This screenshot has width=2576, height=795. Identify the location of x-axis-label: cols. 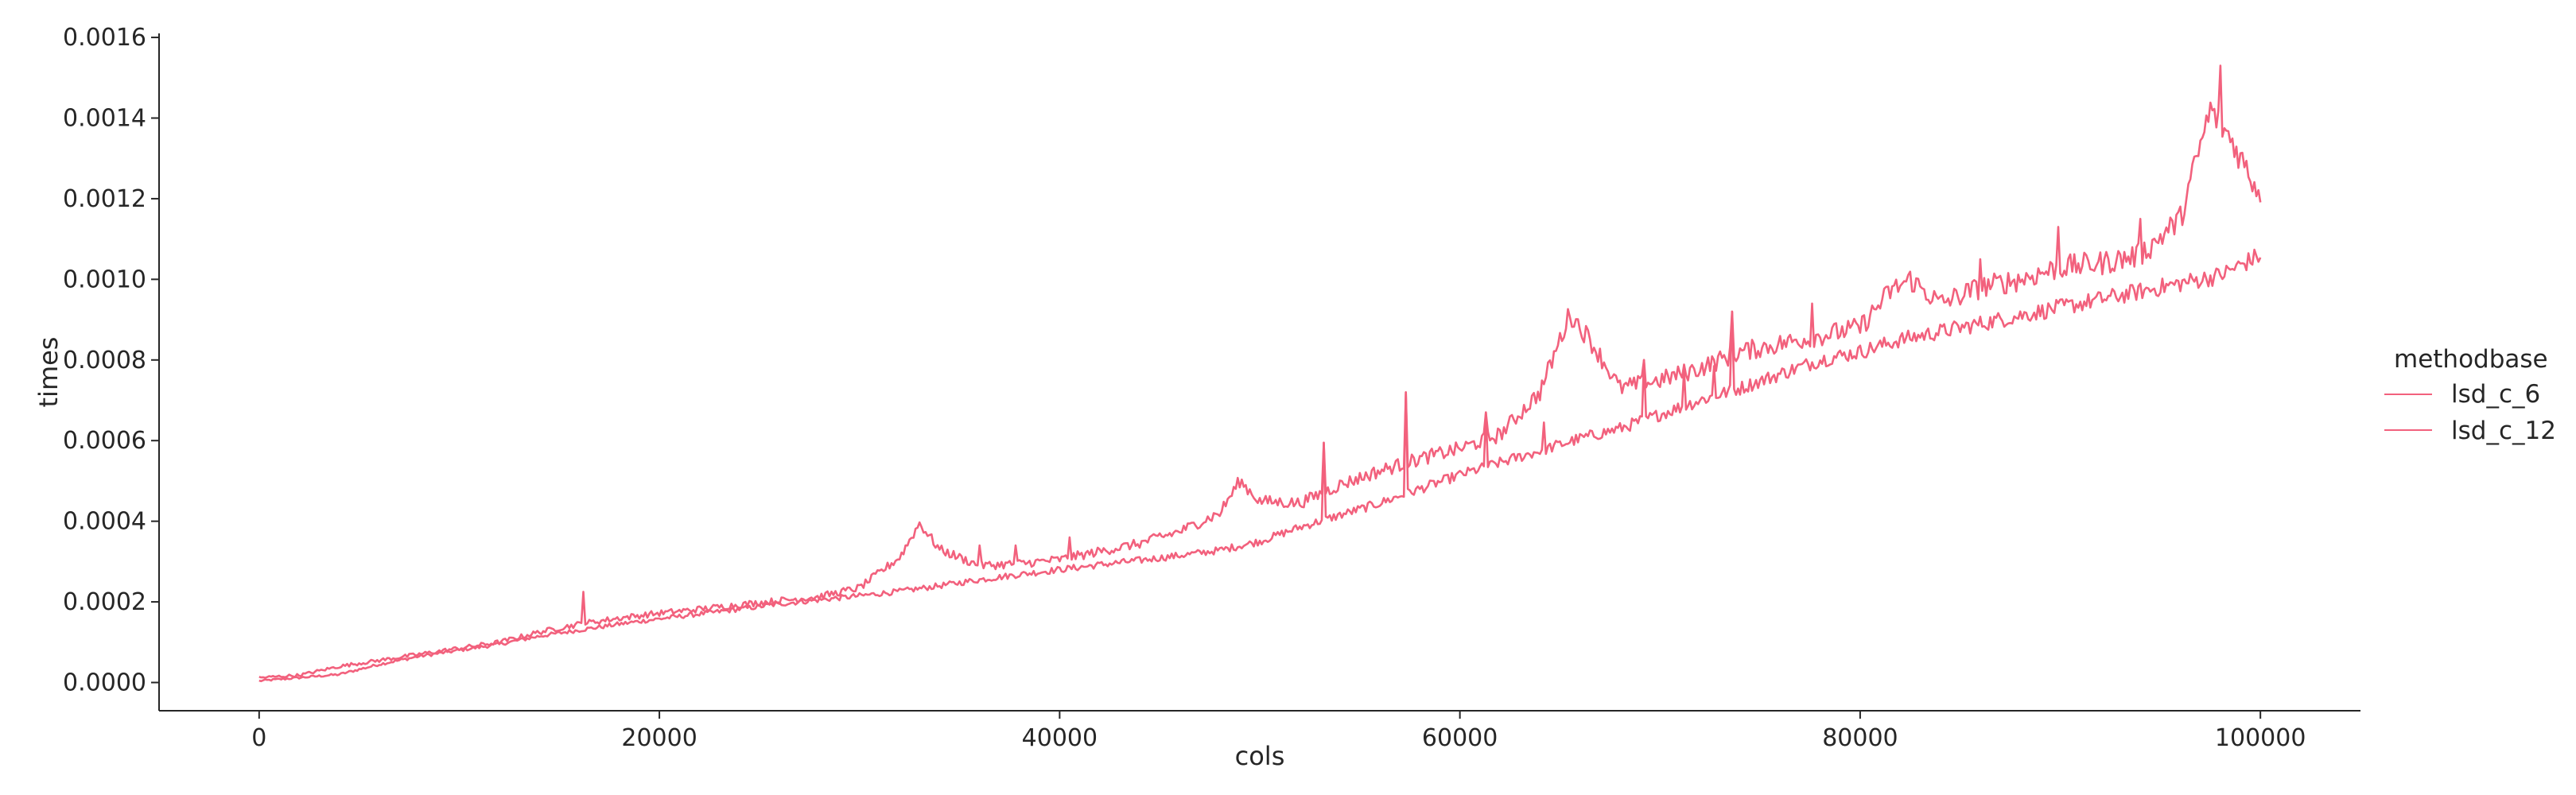
(1260, 756).